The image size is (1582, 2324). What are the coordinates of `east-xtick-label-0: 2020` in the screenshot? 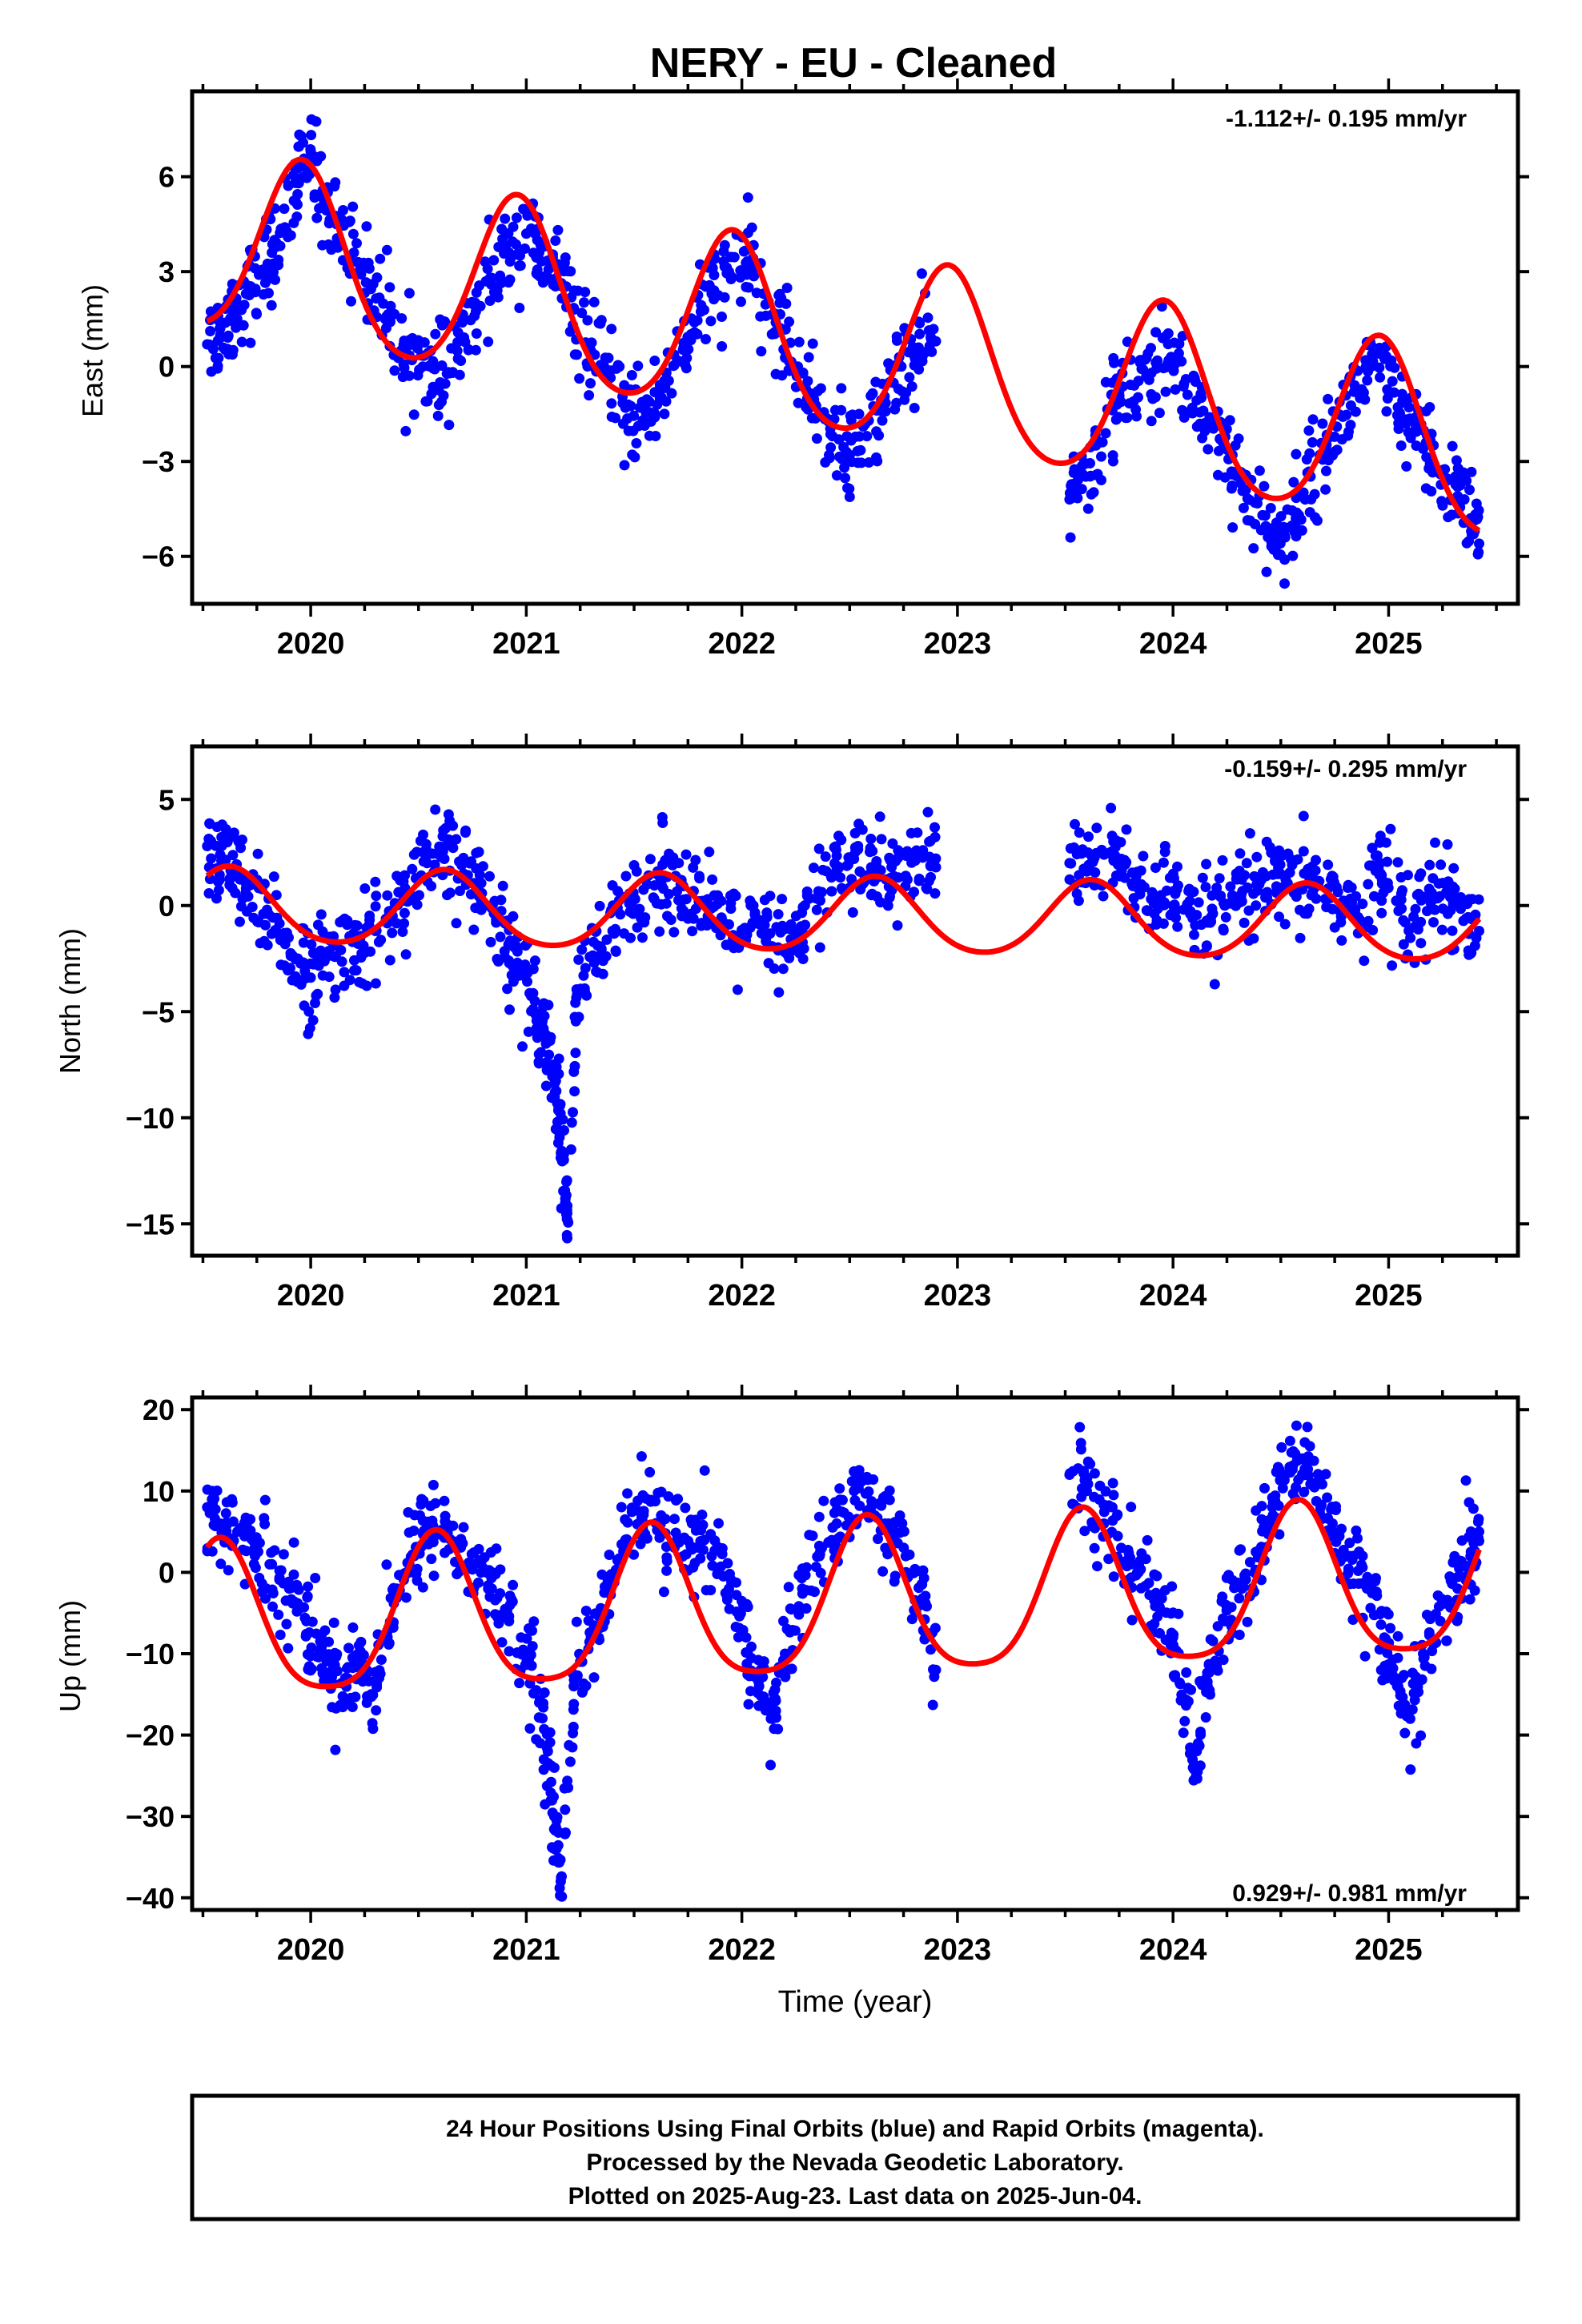 It's located at (311, 644).